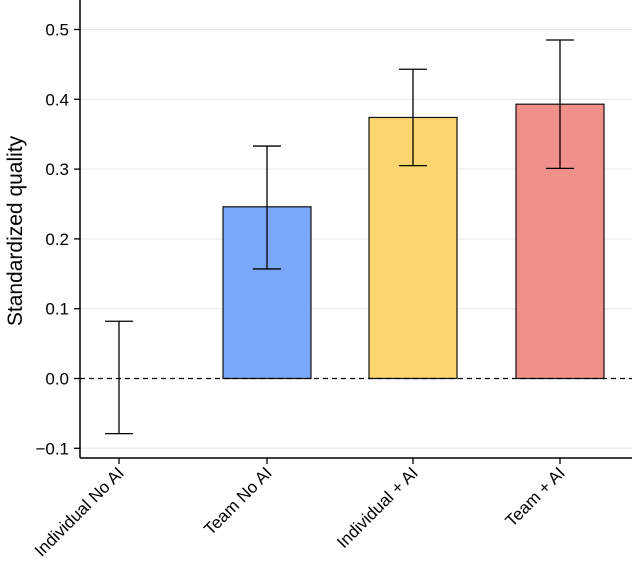 This screenshot has width=632, height=584. I want to click on x-tick-label: Team No AI, so click(238, 501).